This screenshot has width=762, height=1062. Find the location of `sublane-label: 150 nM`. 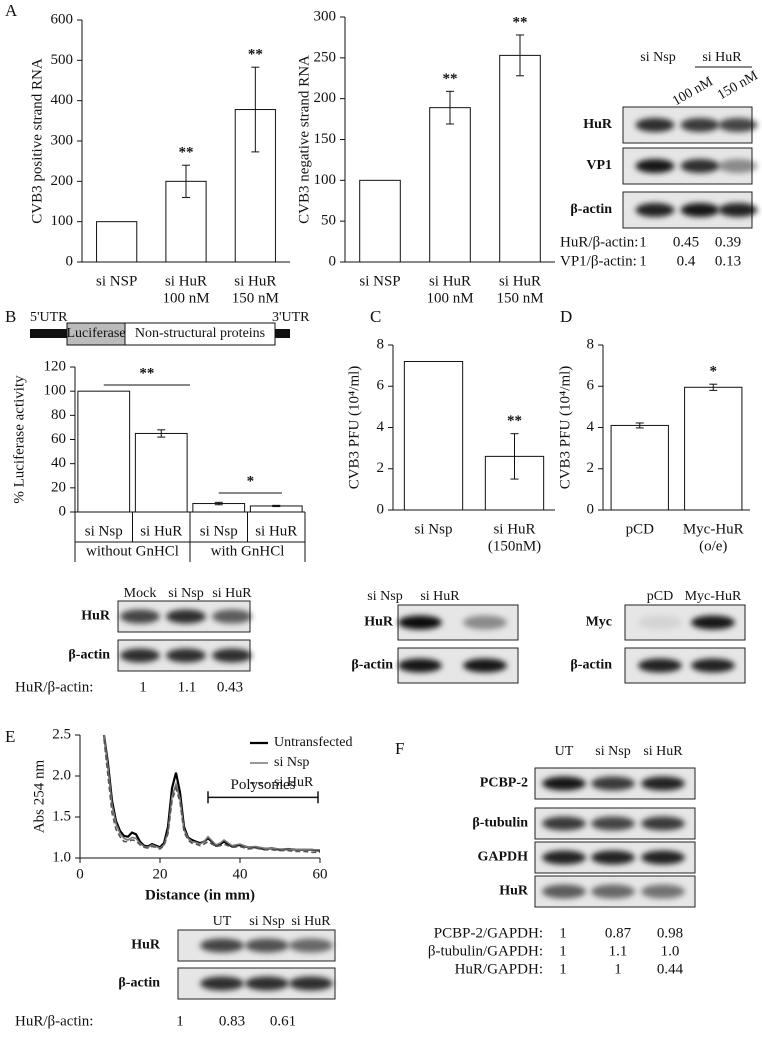

sublane-label: 150 nM is located at coordinates (738, 85).